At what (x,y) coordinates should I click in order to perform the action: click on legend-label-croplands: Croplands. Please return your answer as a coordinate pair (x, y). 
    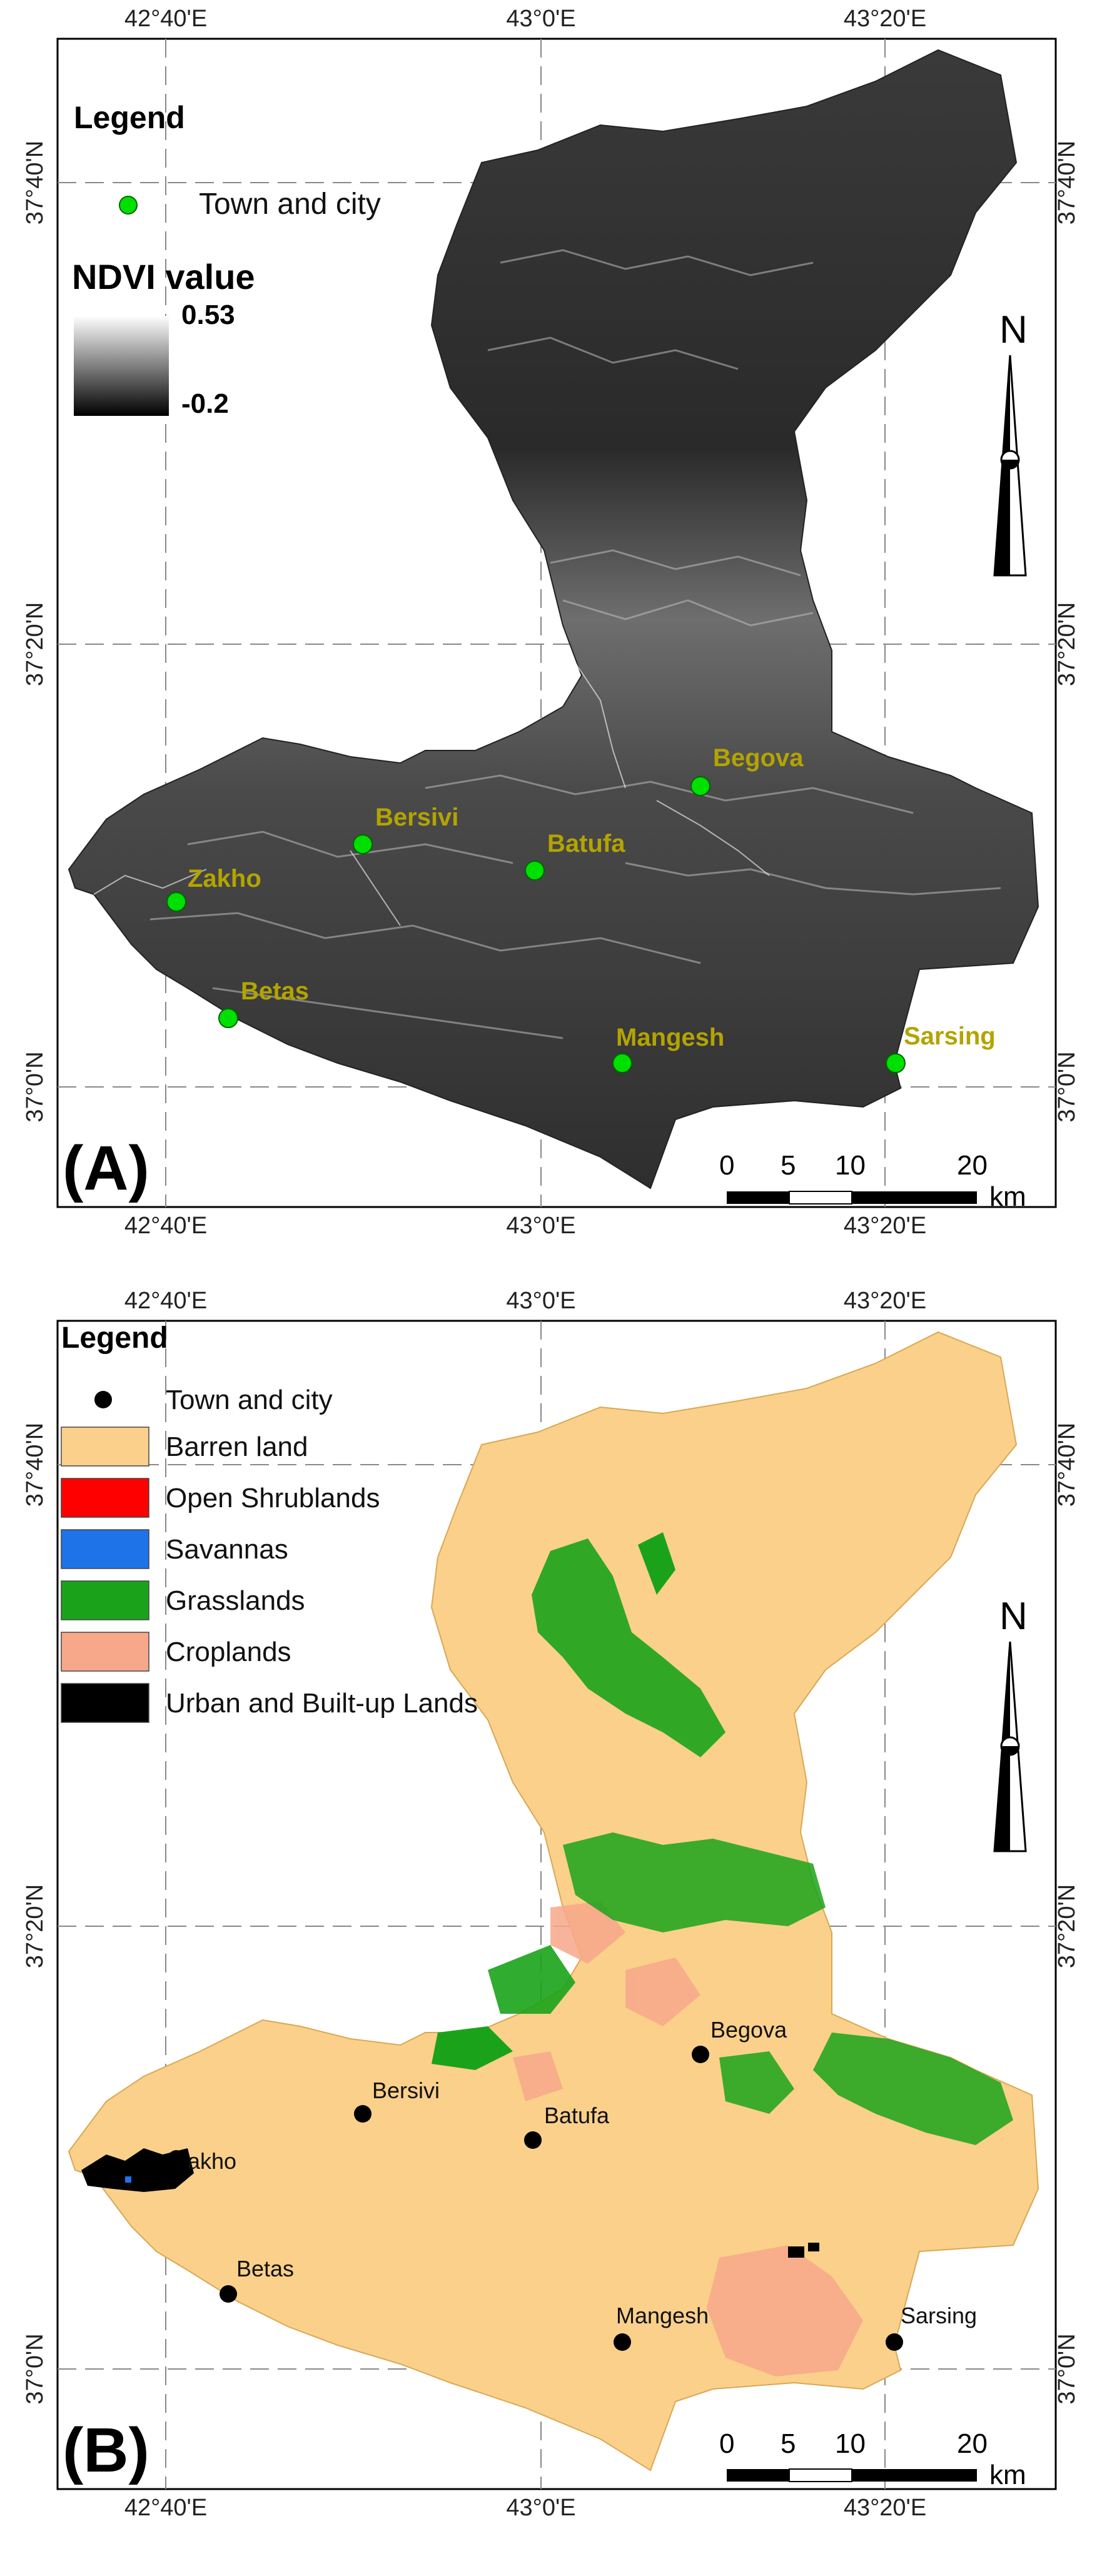
    Looking at the image, I should click on (228, 1652).